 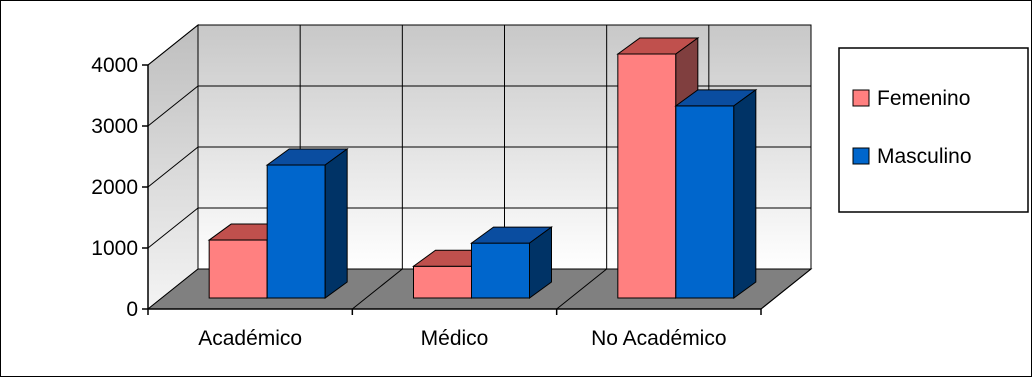 What do you see at coordinates (923, 98) in the screenshot?
I see `legend-label: Femenino` at bounding box center [923, 98].